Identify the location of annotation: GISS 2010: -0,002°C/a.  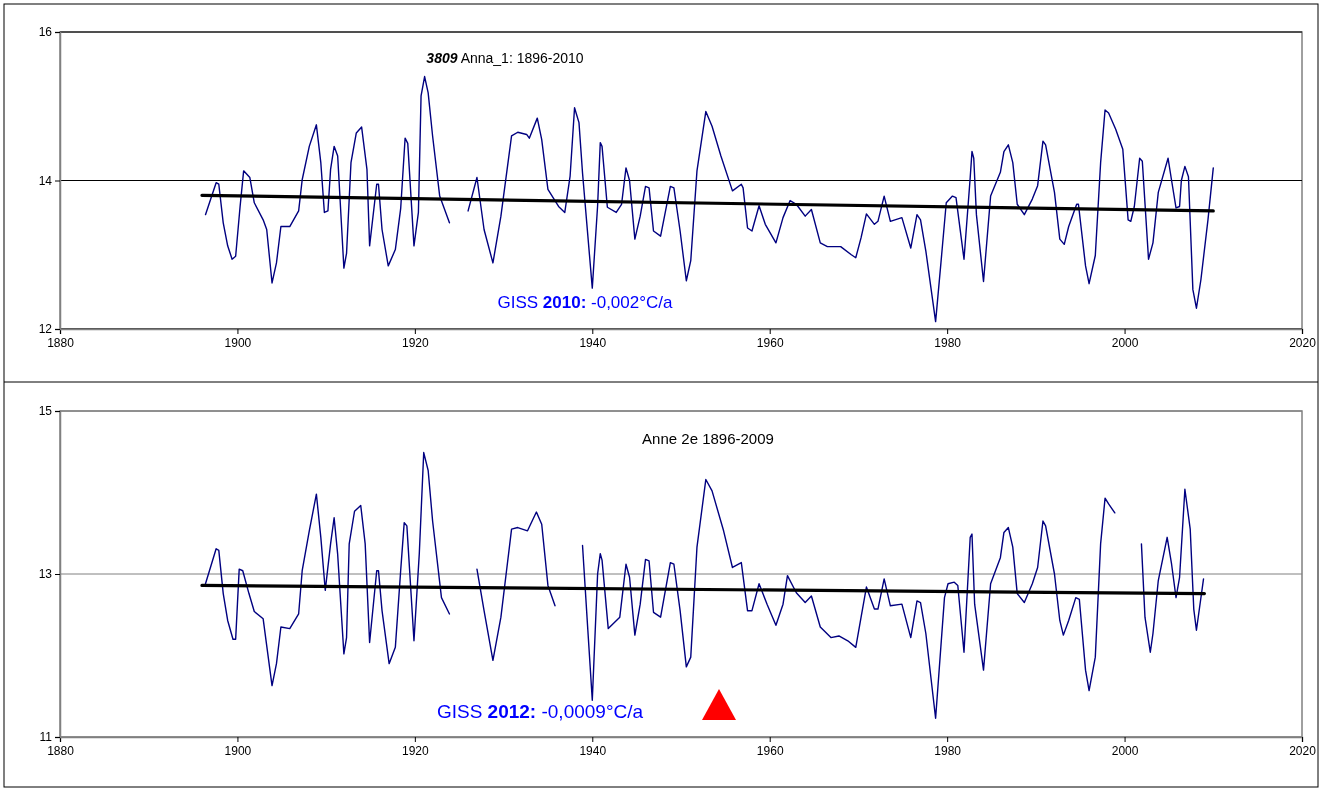
(585, 302).